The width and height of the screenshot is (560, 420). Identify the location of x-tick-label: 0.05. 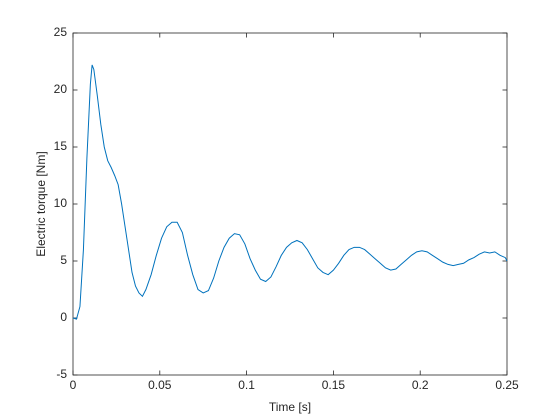
(160, 385).